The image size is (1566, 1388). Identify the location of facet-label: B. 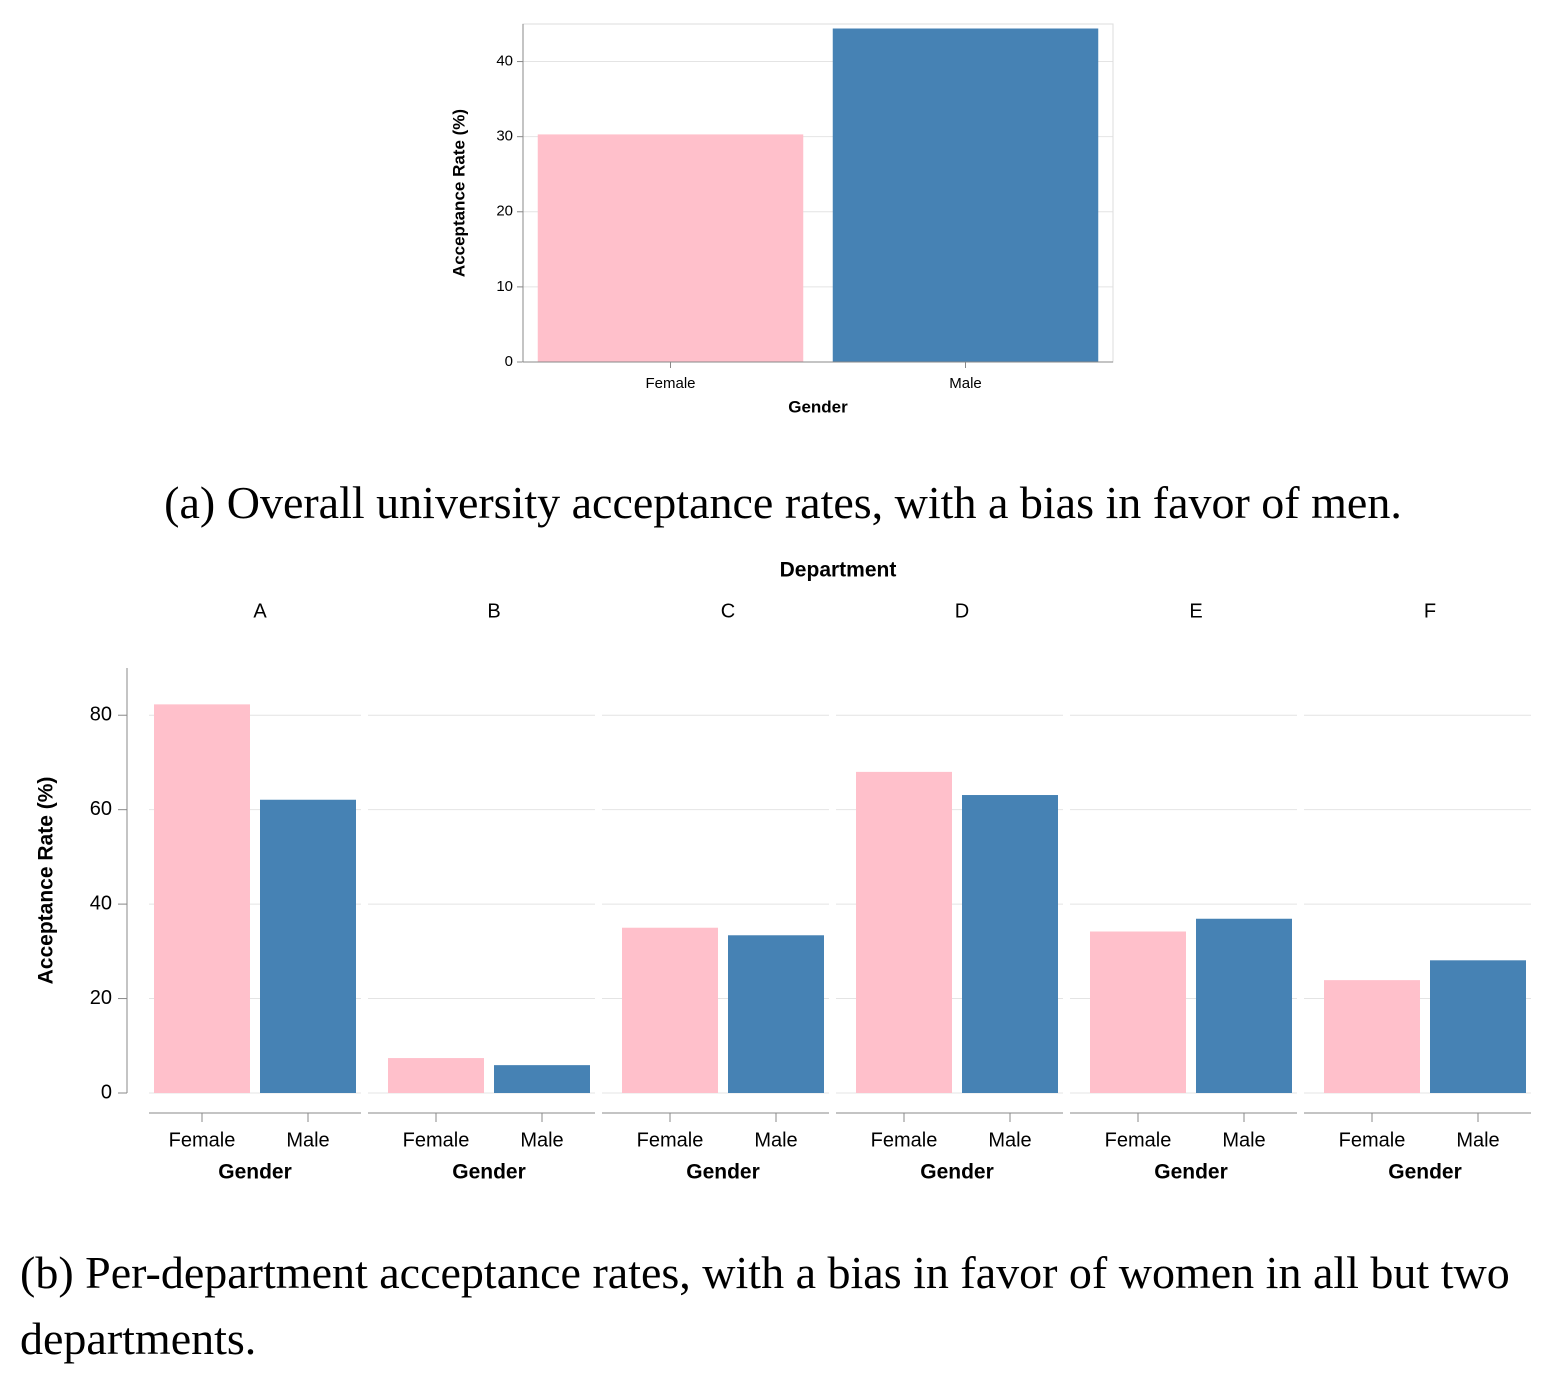
(493, 611).